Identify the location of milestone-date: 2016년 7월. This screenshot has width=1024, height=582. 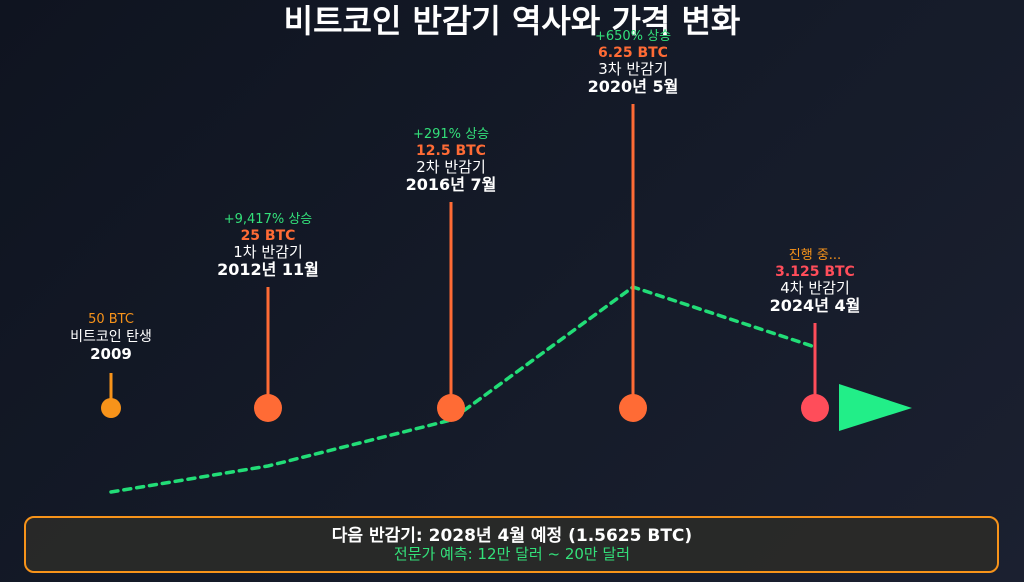
(451, 184).